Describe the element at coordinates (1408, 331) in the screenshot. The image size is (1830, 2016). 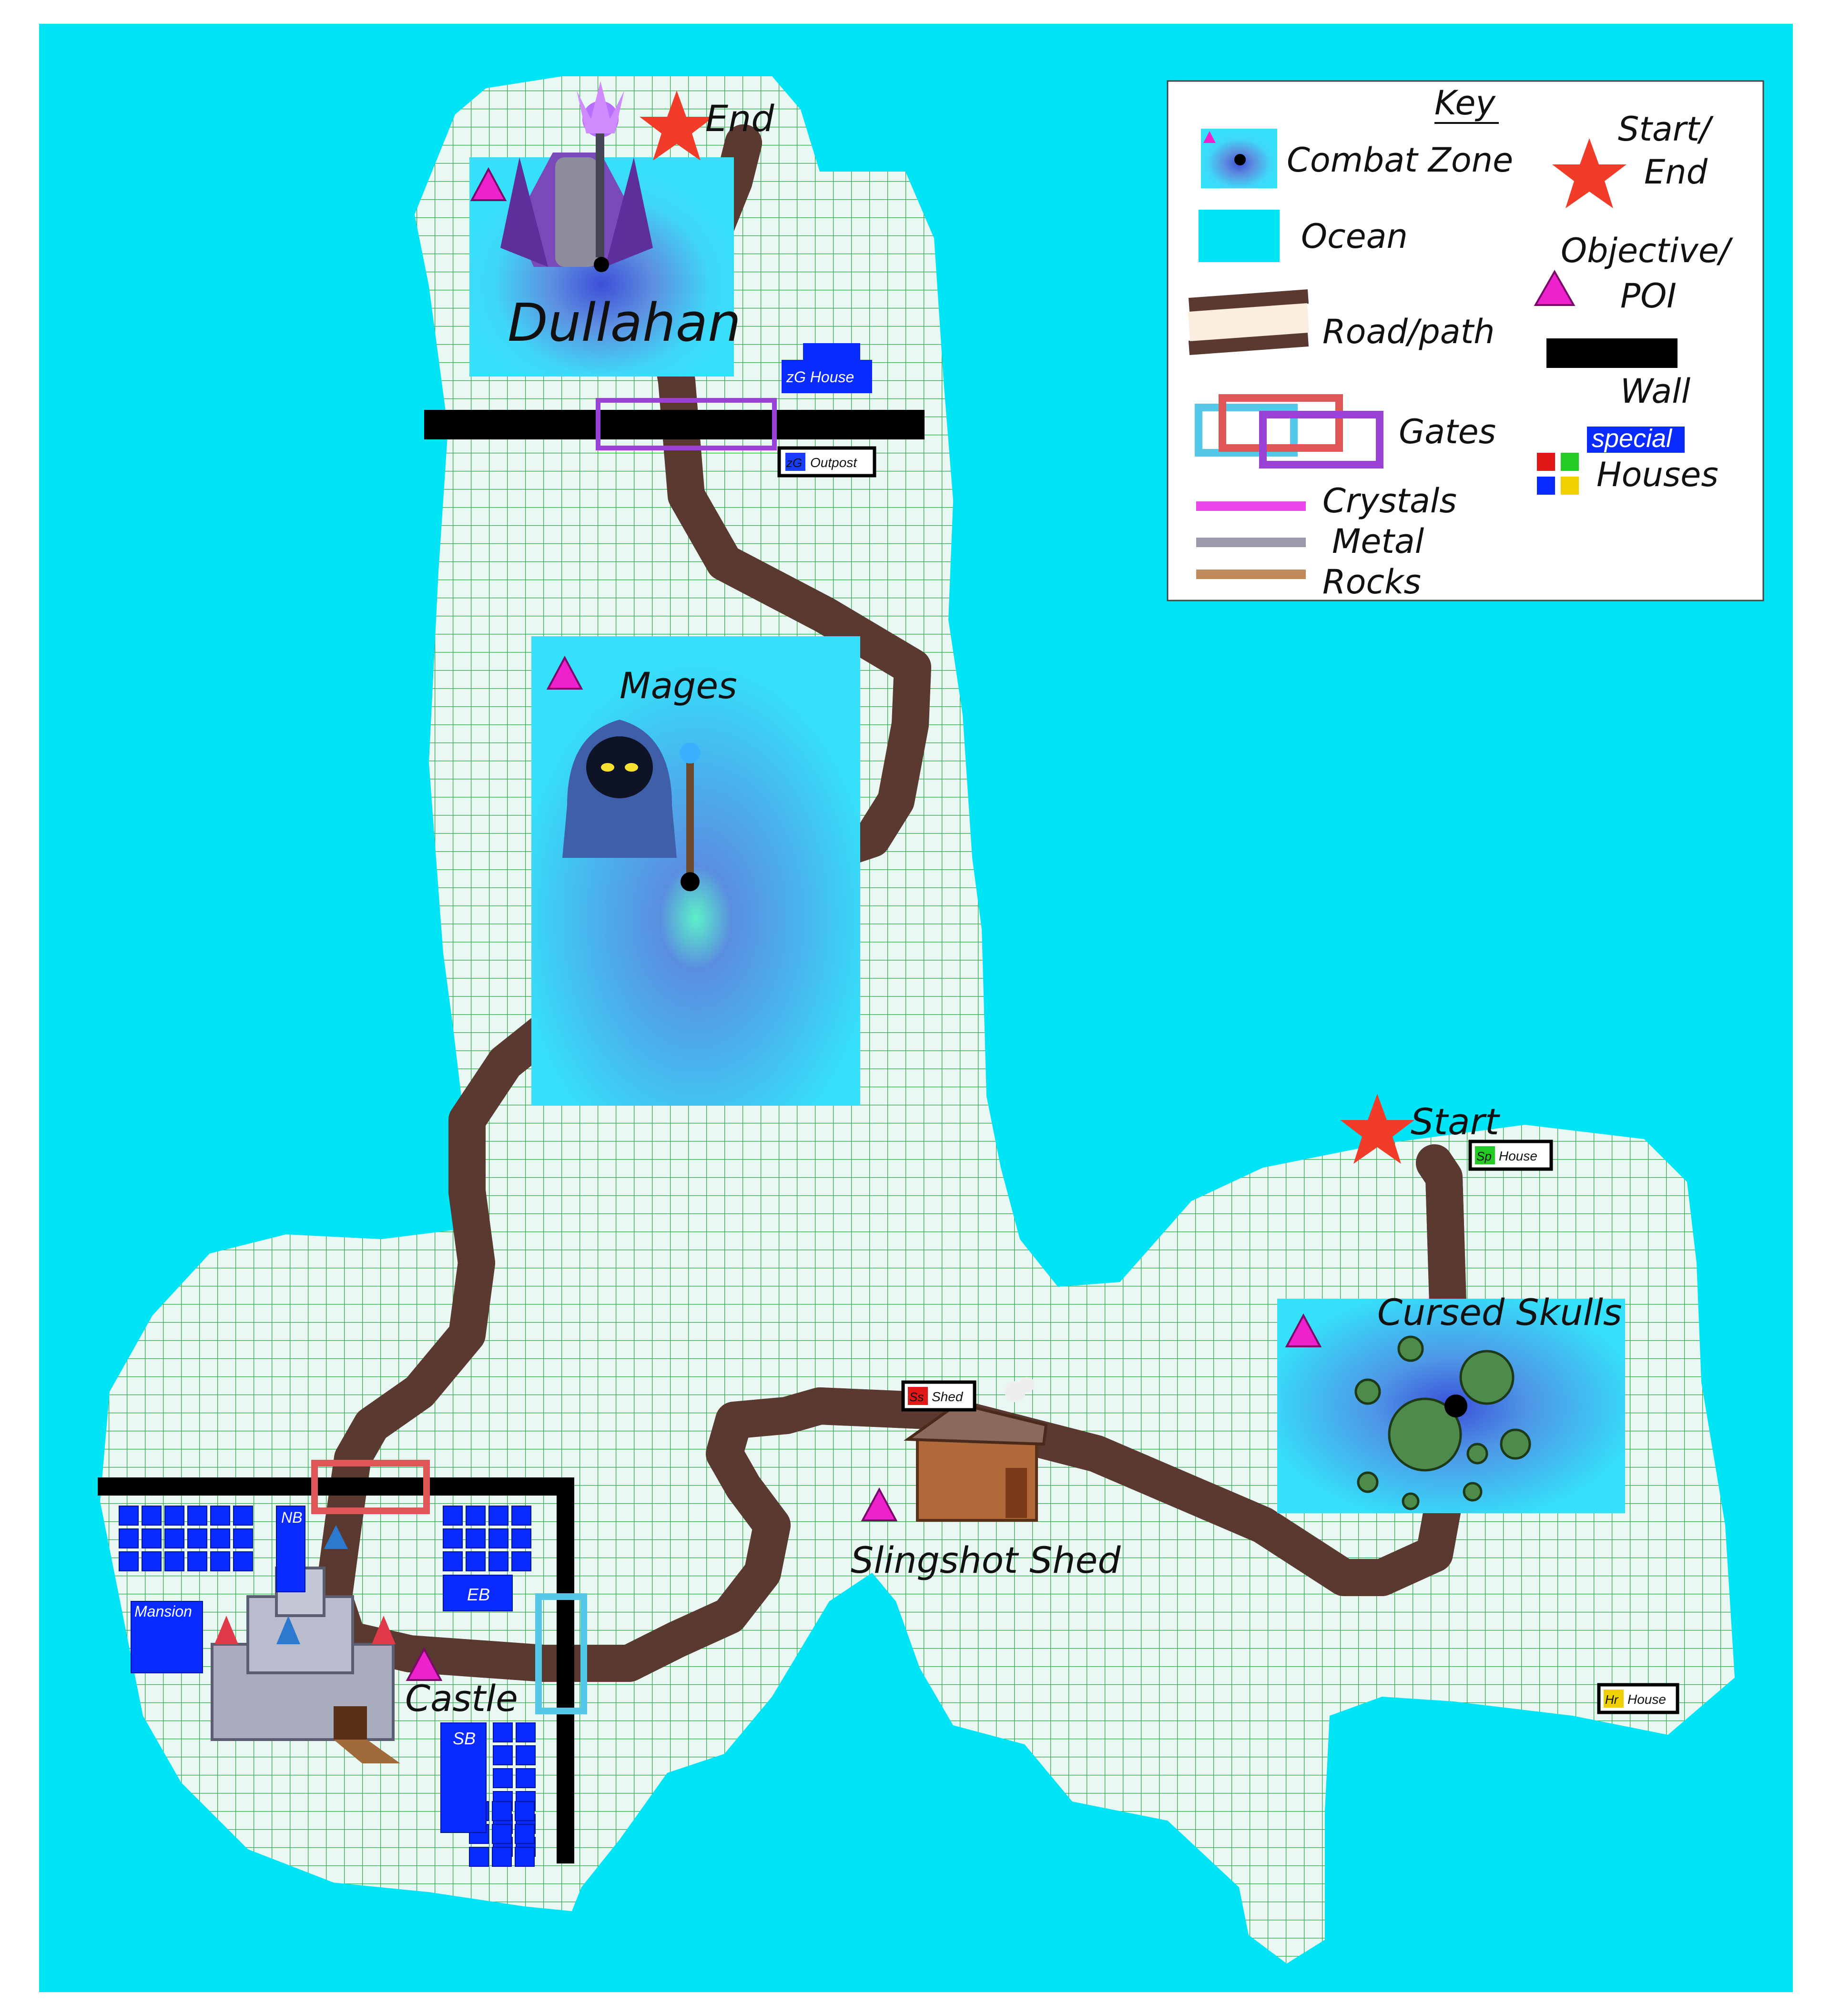
I see `legend-road: Road/path` at that location.